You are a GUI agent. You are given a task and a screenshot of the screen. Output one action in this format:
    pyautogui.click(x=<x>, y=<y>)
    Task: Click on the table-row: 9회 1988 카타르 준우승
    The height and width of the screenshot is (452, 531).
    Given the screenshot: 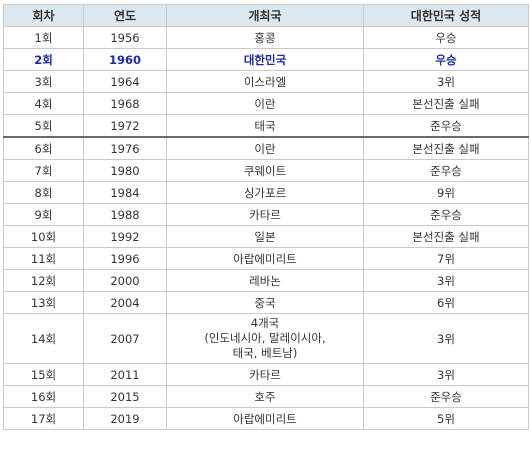 What is the action you would take?
    pyautogui.click(x=266, y=214)
    